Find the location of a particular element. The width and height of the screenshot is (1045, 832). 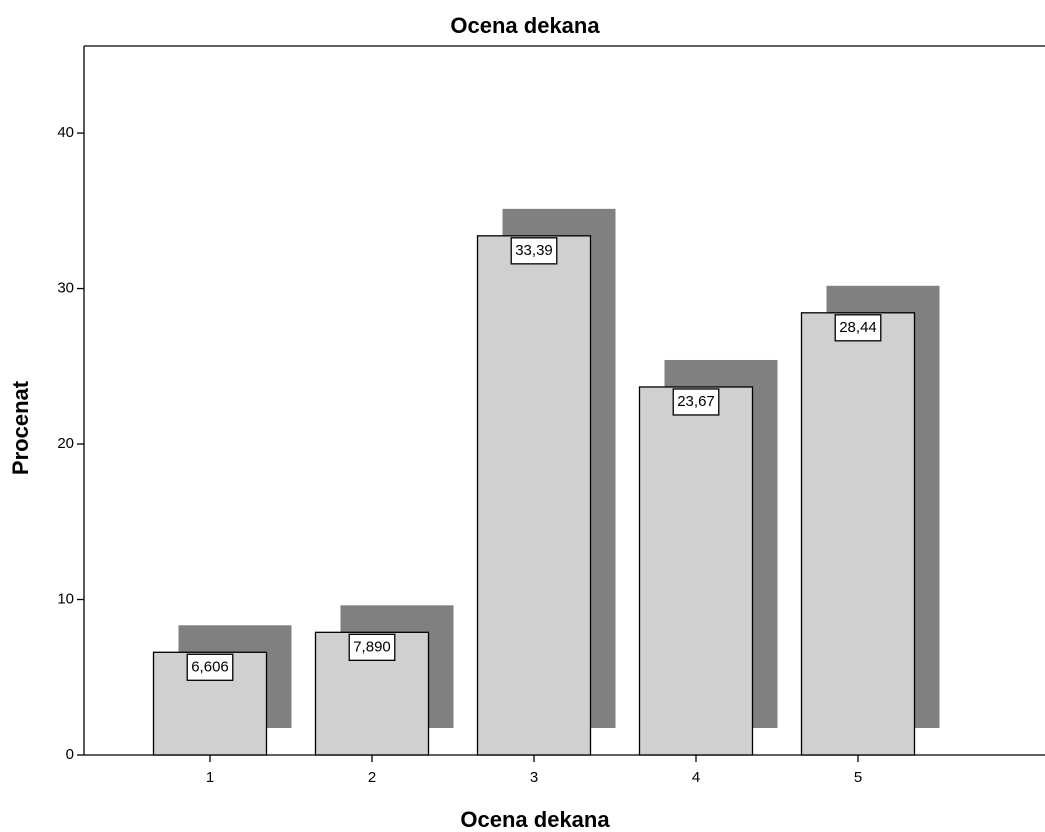

data-label: 28,44 is located at coordinates (858, 327).